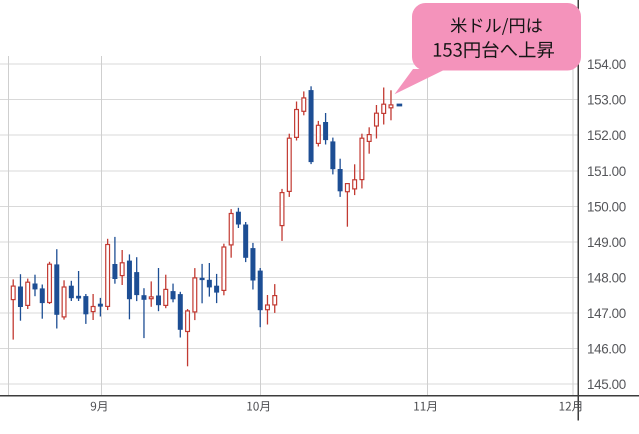  What do you see at coordinates (606, 313) in the screenshot?
I see `svg-text: 147.00` at bounding box center [606, 313].